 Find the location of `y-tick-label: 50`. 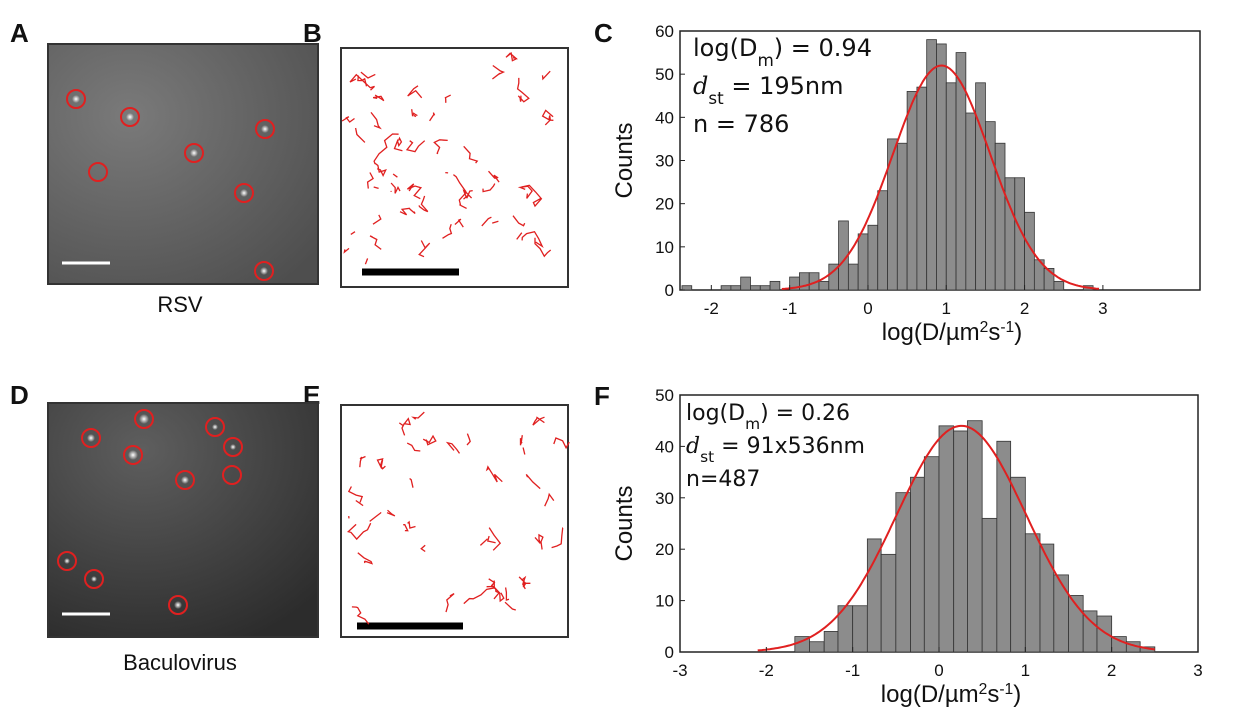

y-tick-label: 50 is located at coordinates (664, 395).